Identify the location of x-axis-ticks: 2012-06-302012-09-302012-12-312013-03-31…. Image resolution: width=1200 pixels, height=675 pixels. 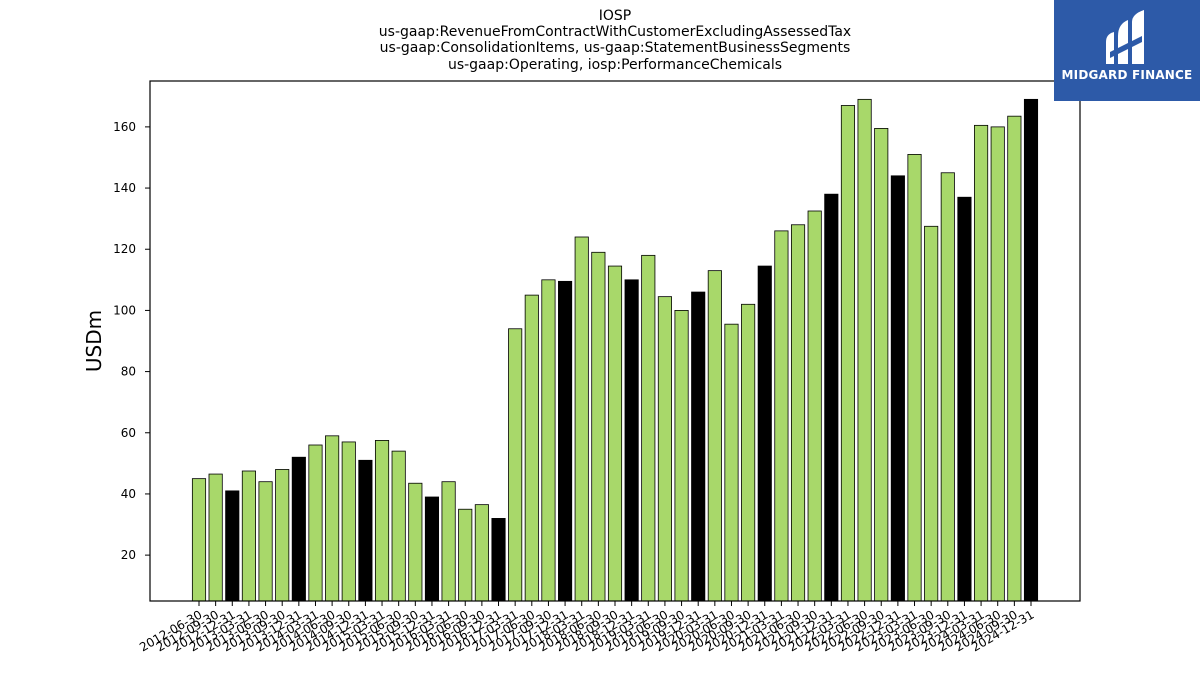
(587, 627).